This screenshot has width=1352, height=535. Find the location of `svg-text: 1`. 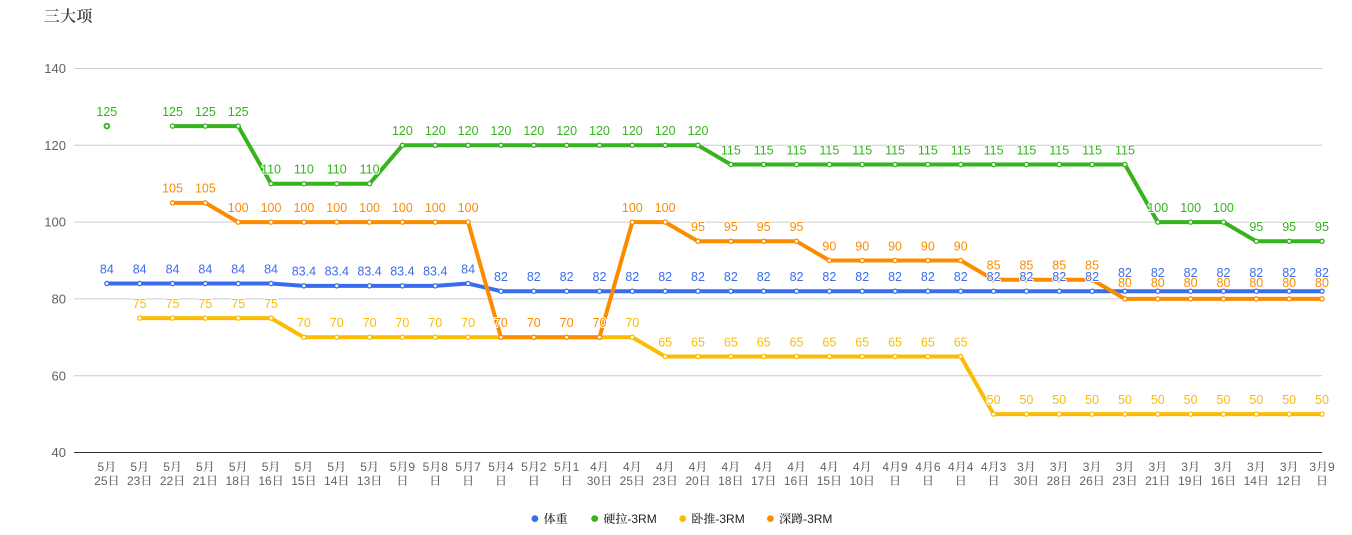

svg-text: 1 is located at coordinates (576, 467).